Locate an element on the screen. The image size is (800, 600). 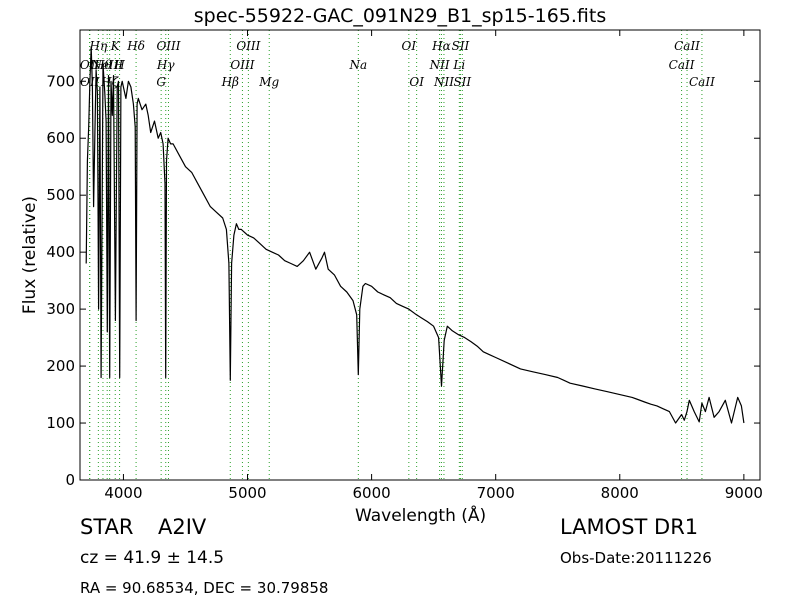
line-marker-label: G is located at coordinates (161, 82).